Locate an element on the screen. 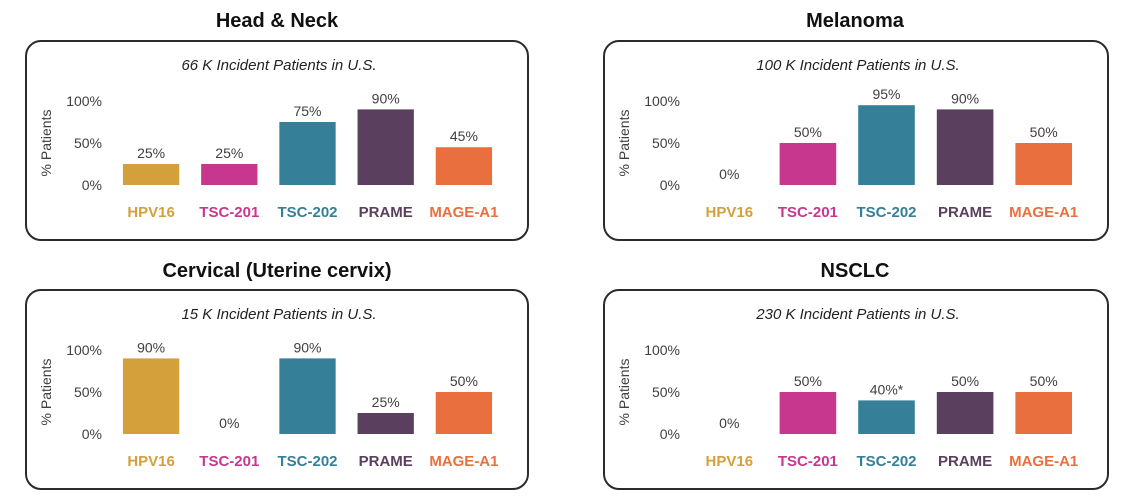  data-label-tsc-202: 75% is located at coordinates (307, 111).